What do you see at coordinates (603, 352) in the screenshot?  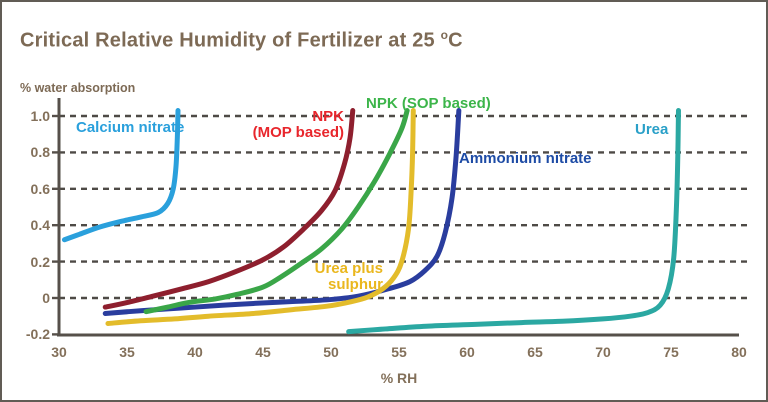 I see `x-tick-label: 70` at bounding box center [603, 352].